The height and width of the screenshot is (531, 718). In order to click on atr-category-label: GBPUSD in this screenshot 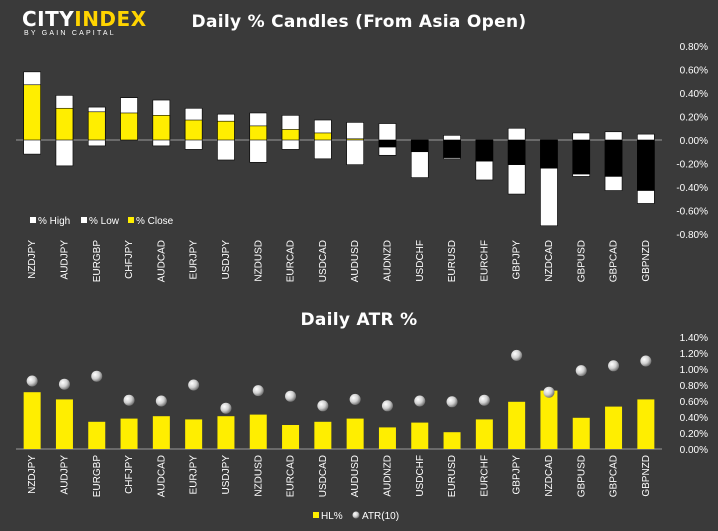, I will do `click(581, 476)`.